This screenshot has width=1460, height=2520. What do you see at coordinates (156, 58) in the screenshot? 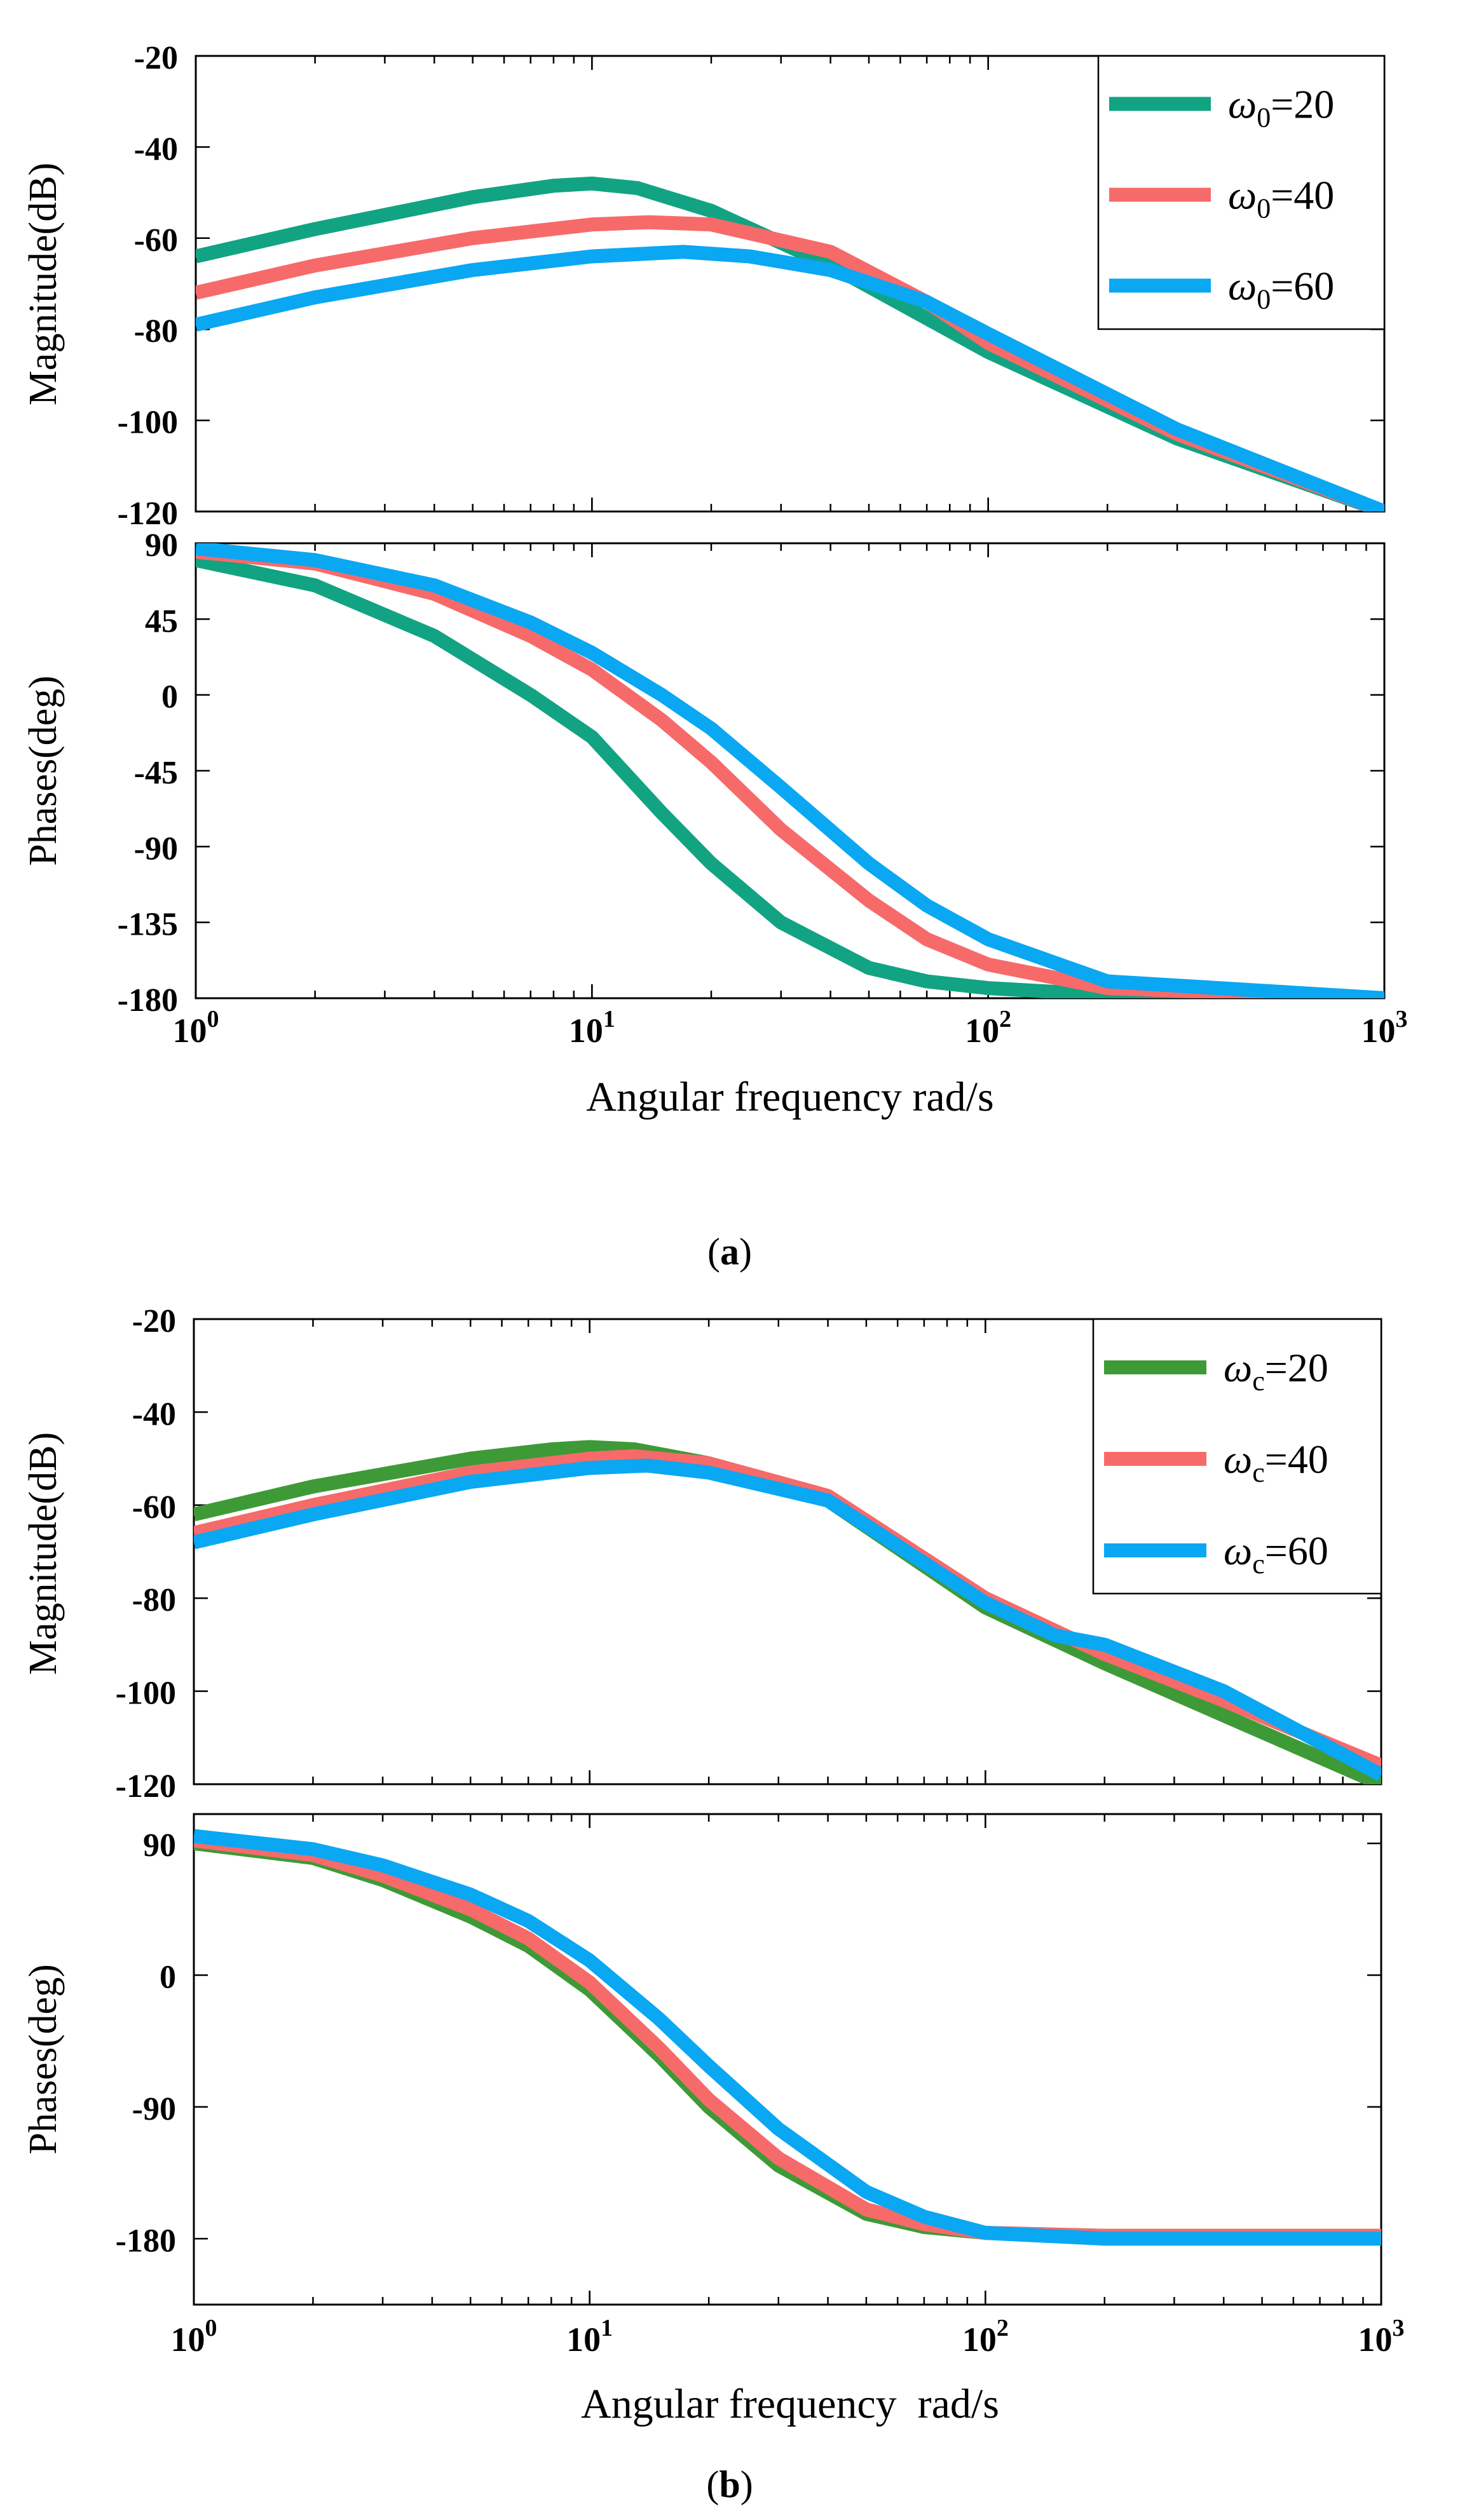
I see `panel-a-mag-ytick-label: -20` at bounding box center [156, 58].